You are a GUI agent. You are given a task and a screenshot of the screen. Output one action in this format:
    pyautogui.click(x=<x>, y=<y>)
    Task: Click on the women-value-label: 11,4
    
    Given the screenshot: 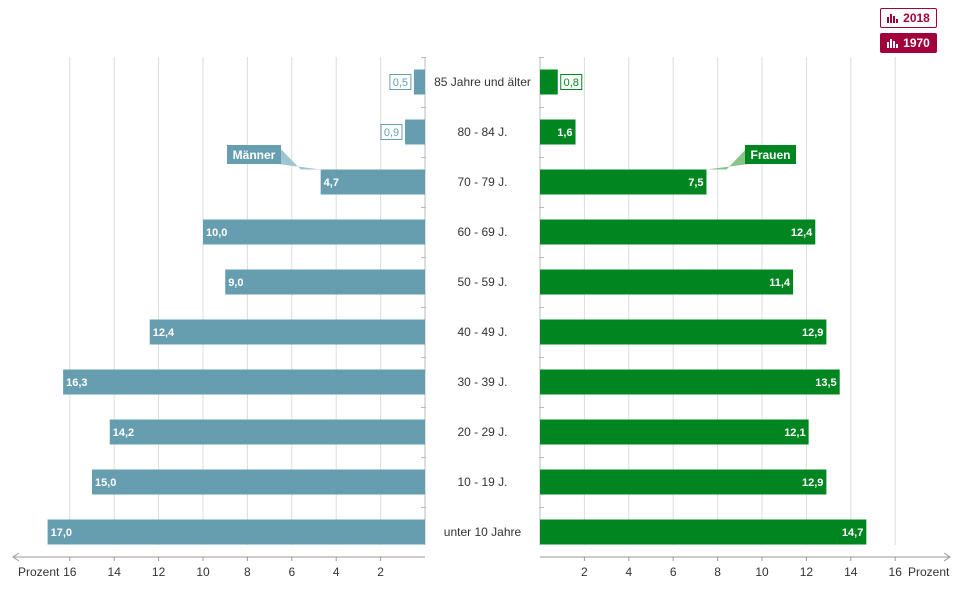 What is the action you would take?
    pyautogui.click(x=780, y=283)
    